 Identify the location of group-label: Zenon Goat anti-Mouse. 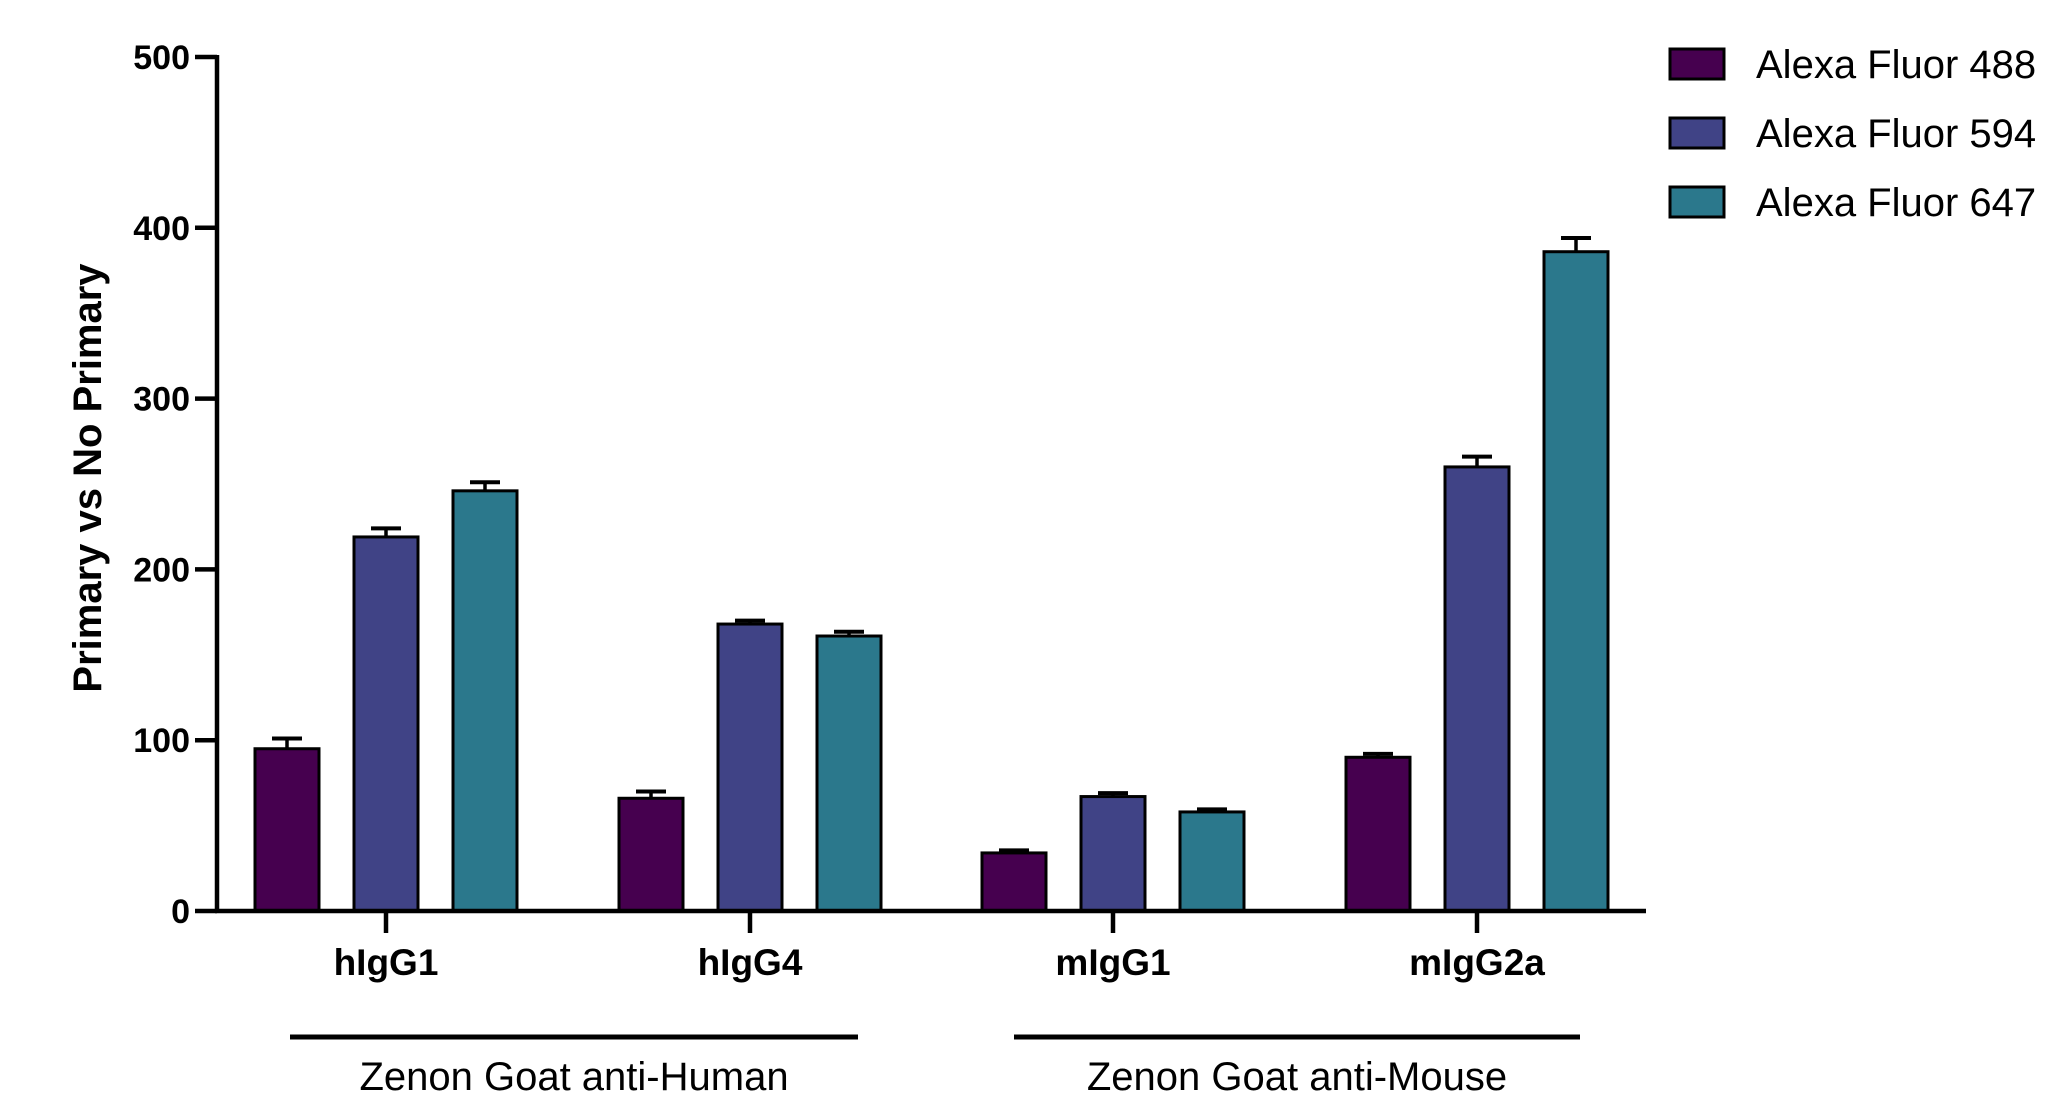
(1297, 1077).